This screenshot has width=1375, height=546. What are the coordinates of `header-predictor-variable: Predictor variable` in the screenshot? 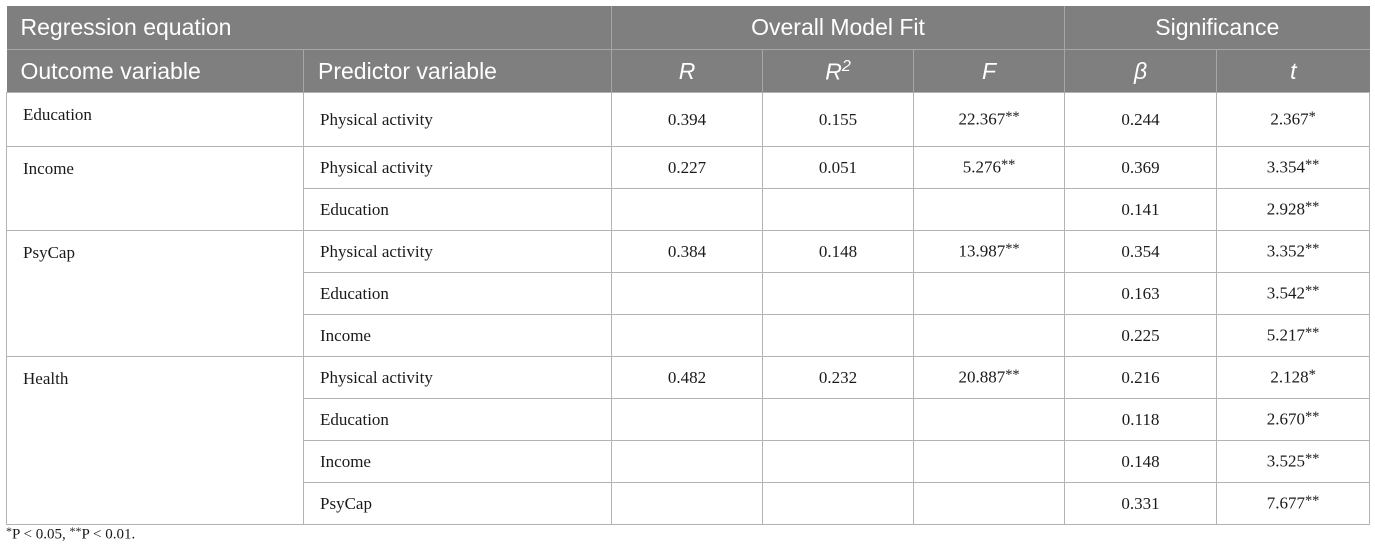 It's located at (458, 71).